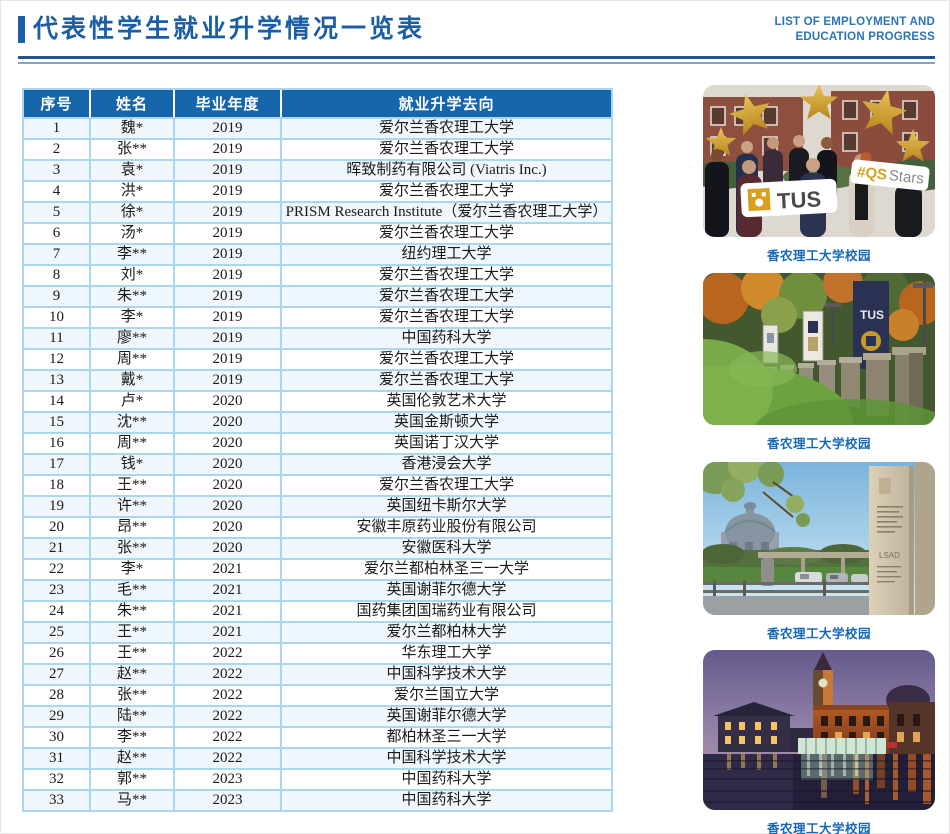 This screenshot has width=950, height=834. I want to click on table-row: 32 郭** 2023 中国药科大学, so click(317, 779).